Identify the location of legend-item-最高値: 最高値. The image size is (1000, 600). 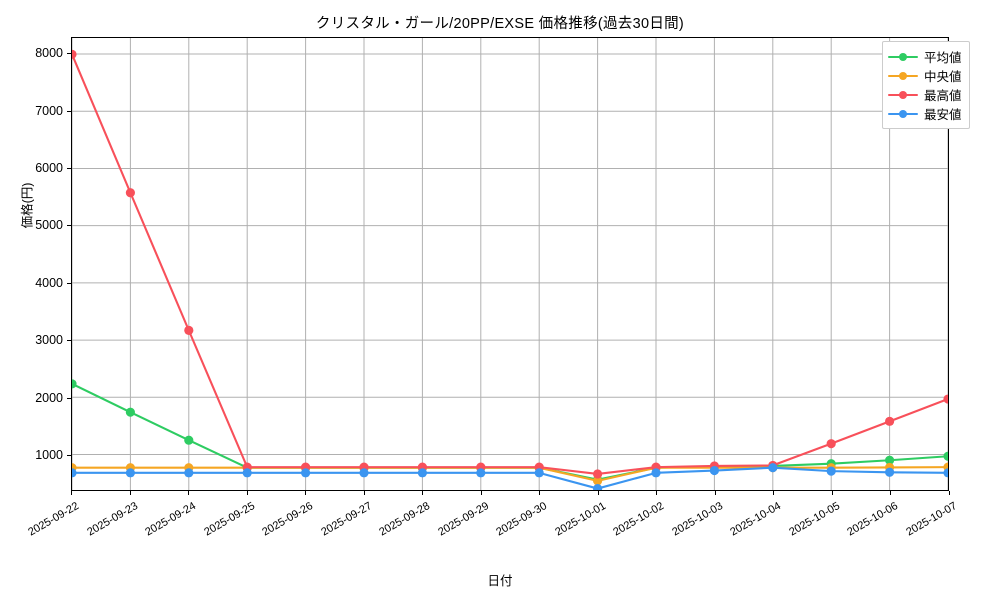
(925, 94).